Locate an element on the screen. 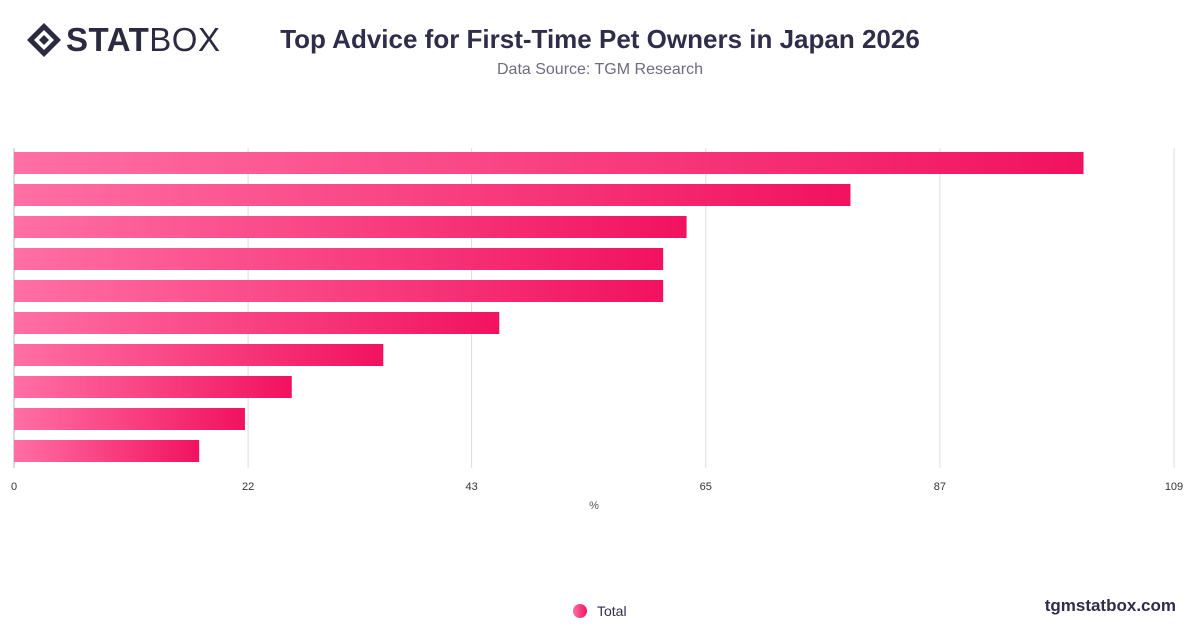 The width and height of the screenshot is (1200, 628). legend-label-total: Total is located at coordinates (612, 611).